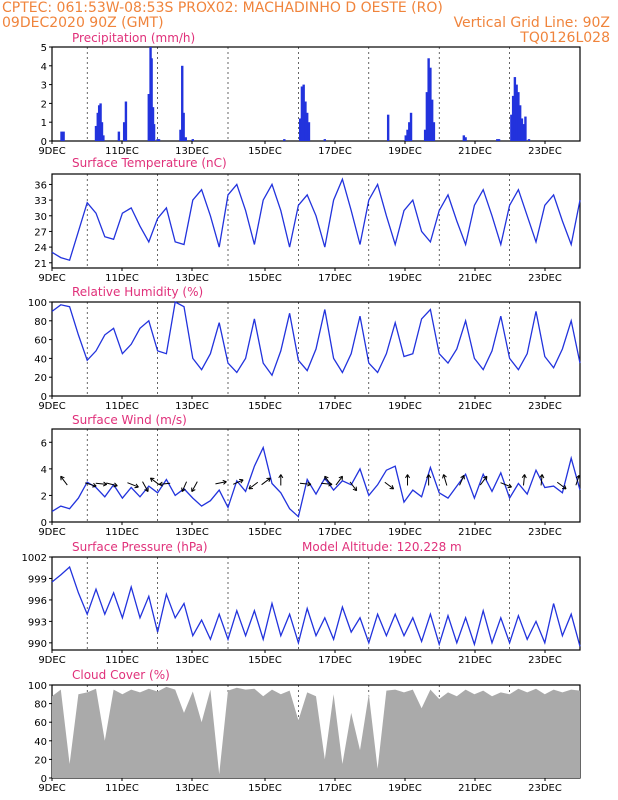 The height and width of the screenshot is (800, 618). I want to click on precip-xtick-label: 15DEC, so click(265, 151).